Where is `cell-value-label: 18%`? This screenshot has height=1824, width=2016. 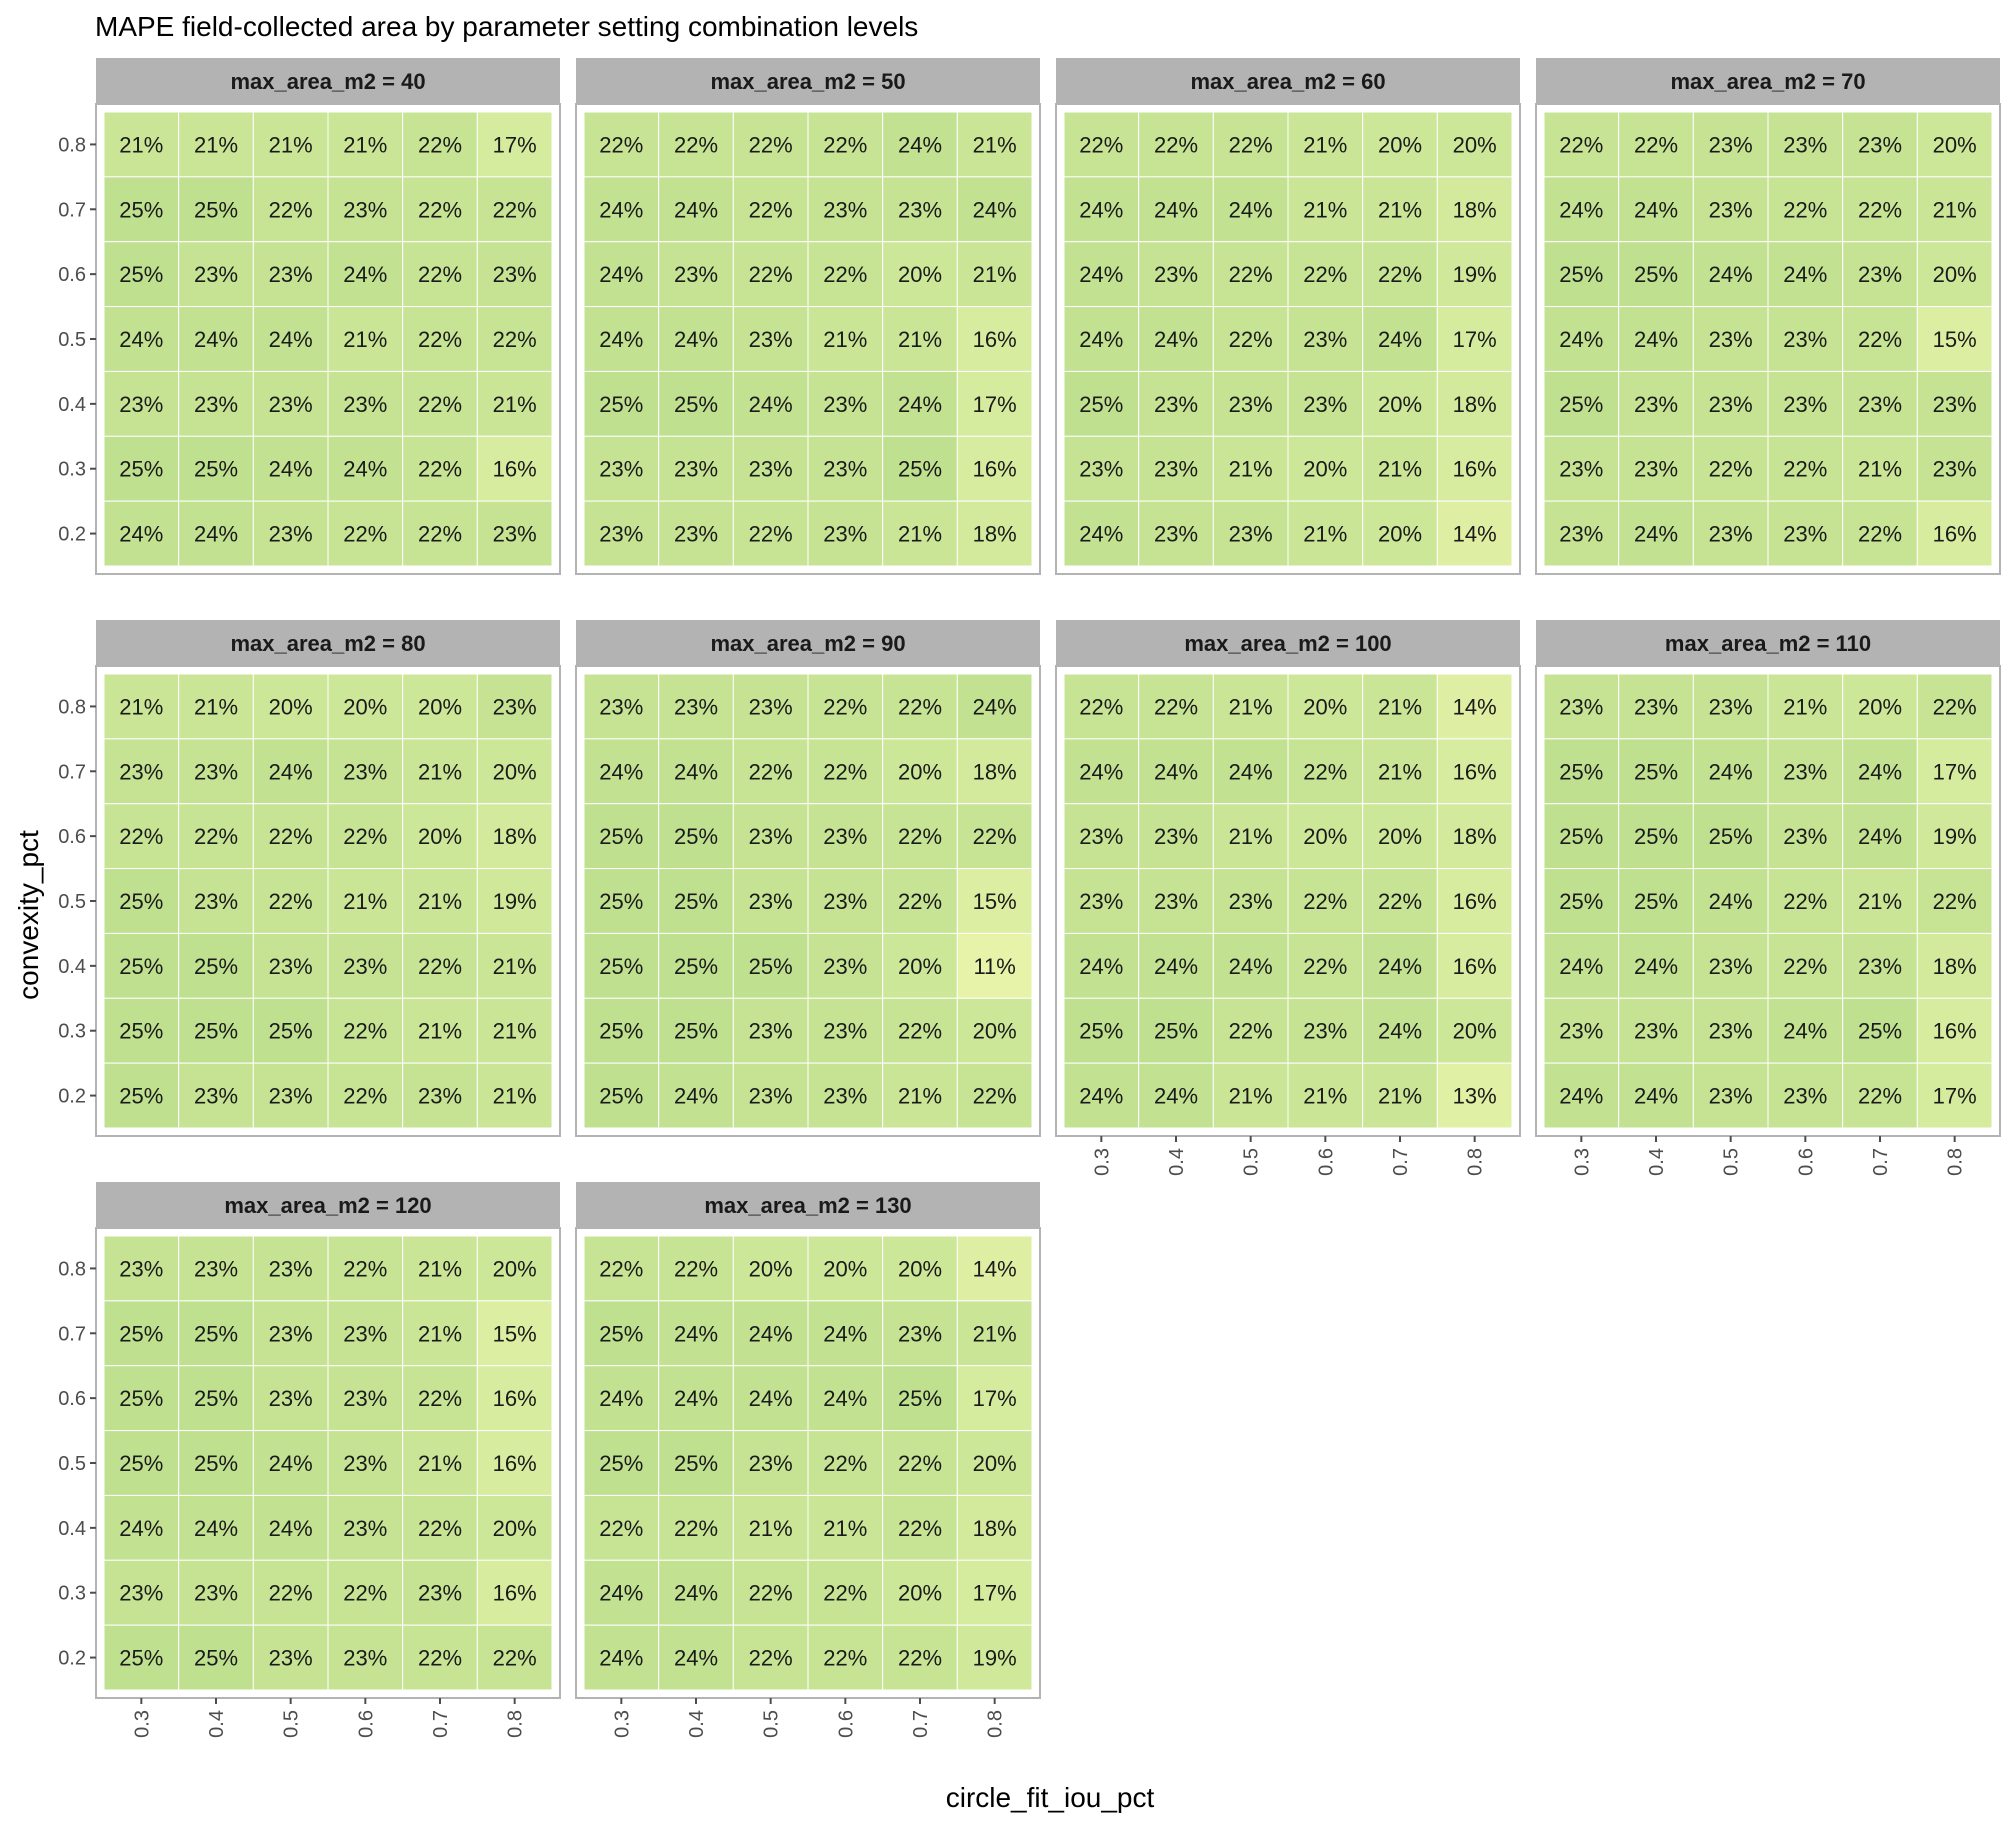 cell-value-label: 18% is located at coordinates (995, 1528).